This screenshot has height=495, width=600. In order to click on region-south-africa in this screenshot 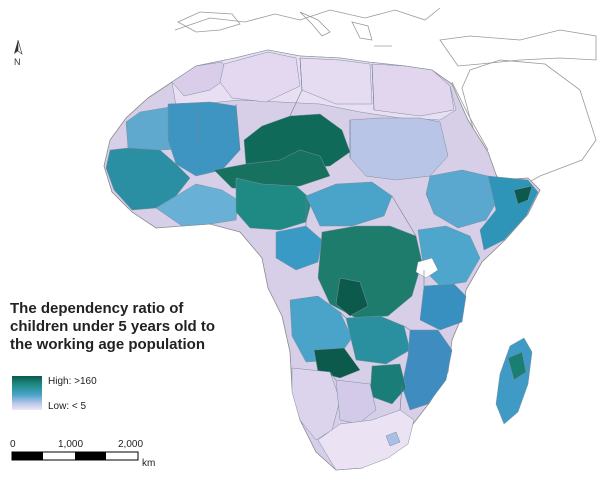, I will do `click(366, 440)`.